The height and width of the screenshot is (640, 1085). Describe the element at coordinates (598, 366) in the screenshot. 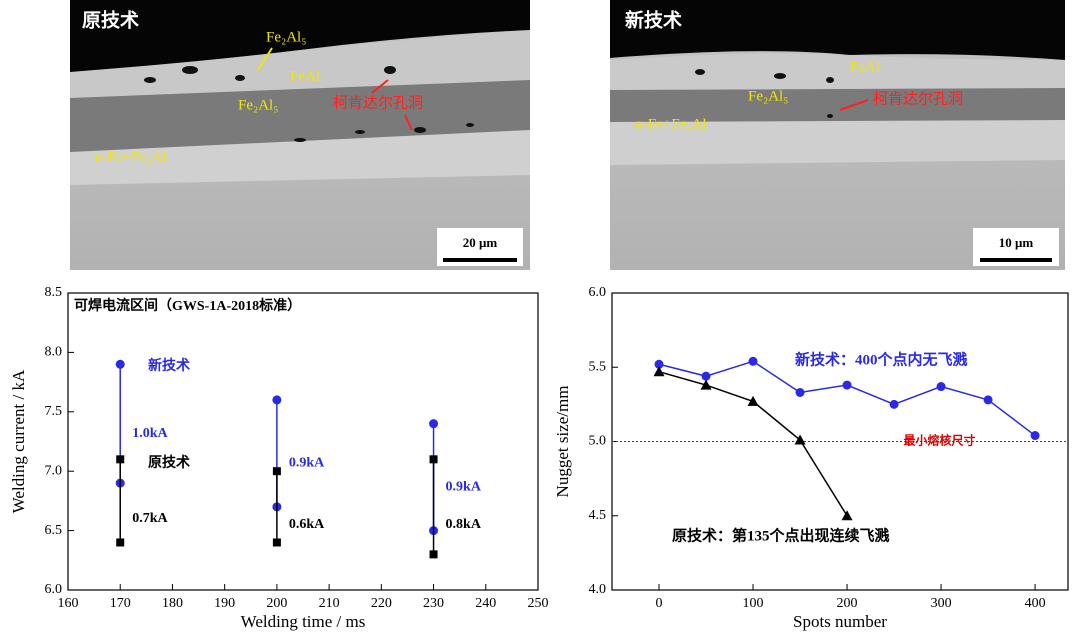

I see `y-tick-label: 5.5` at that location.